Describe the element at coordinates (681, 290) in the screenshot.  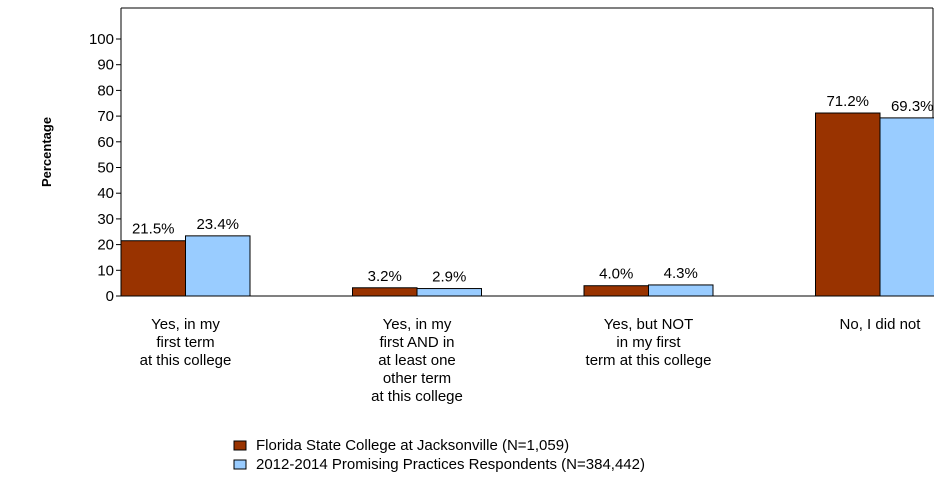
I see `bar-s2-c3` at that location.